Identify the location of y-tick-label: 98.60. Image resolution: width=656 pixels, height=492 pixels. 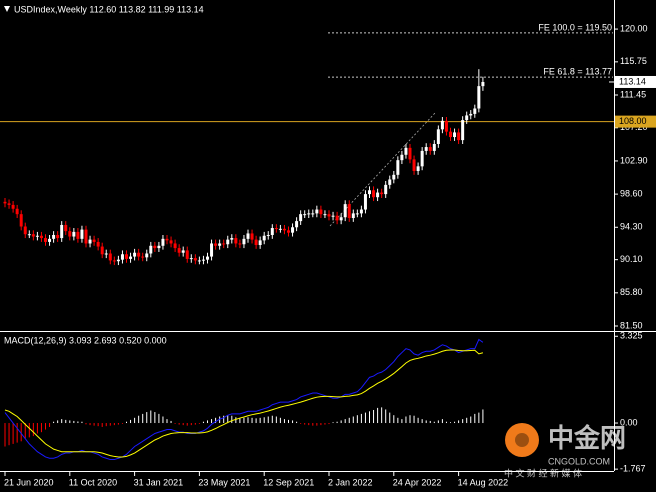
(631, 193).